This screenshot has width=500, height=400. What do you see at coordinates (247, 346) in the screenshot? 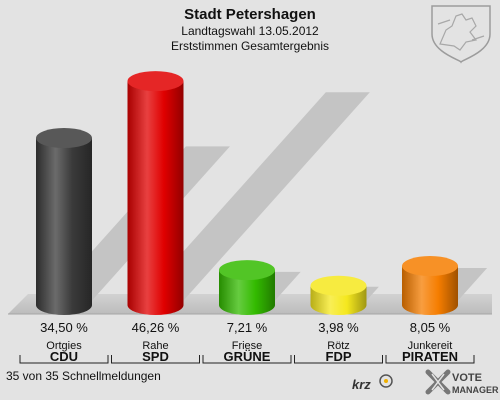
I see `candidate-label-gr-ne: Friese` at bounding box center [247, 346].